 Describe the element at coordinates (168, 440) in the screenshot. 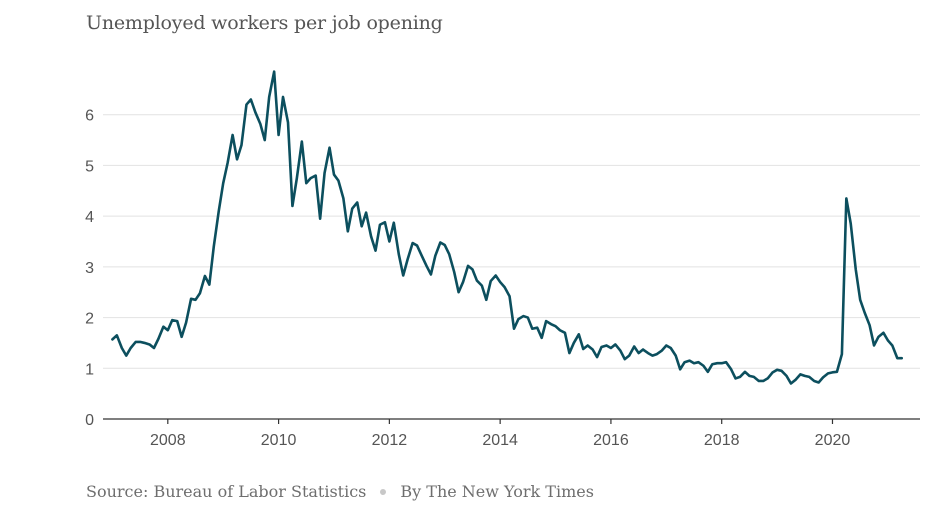

I see `x-tick-label: 2008` at that location.